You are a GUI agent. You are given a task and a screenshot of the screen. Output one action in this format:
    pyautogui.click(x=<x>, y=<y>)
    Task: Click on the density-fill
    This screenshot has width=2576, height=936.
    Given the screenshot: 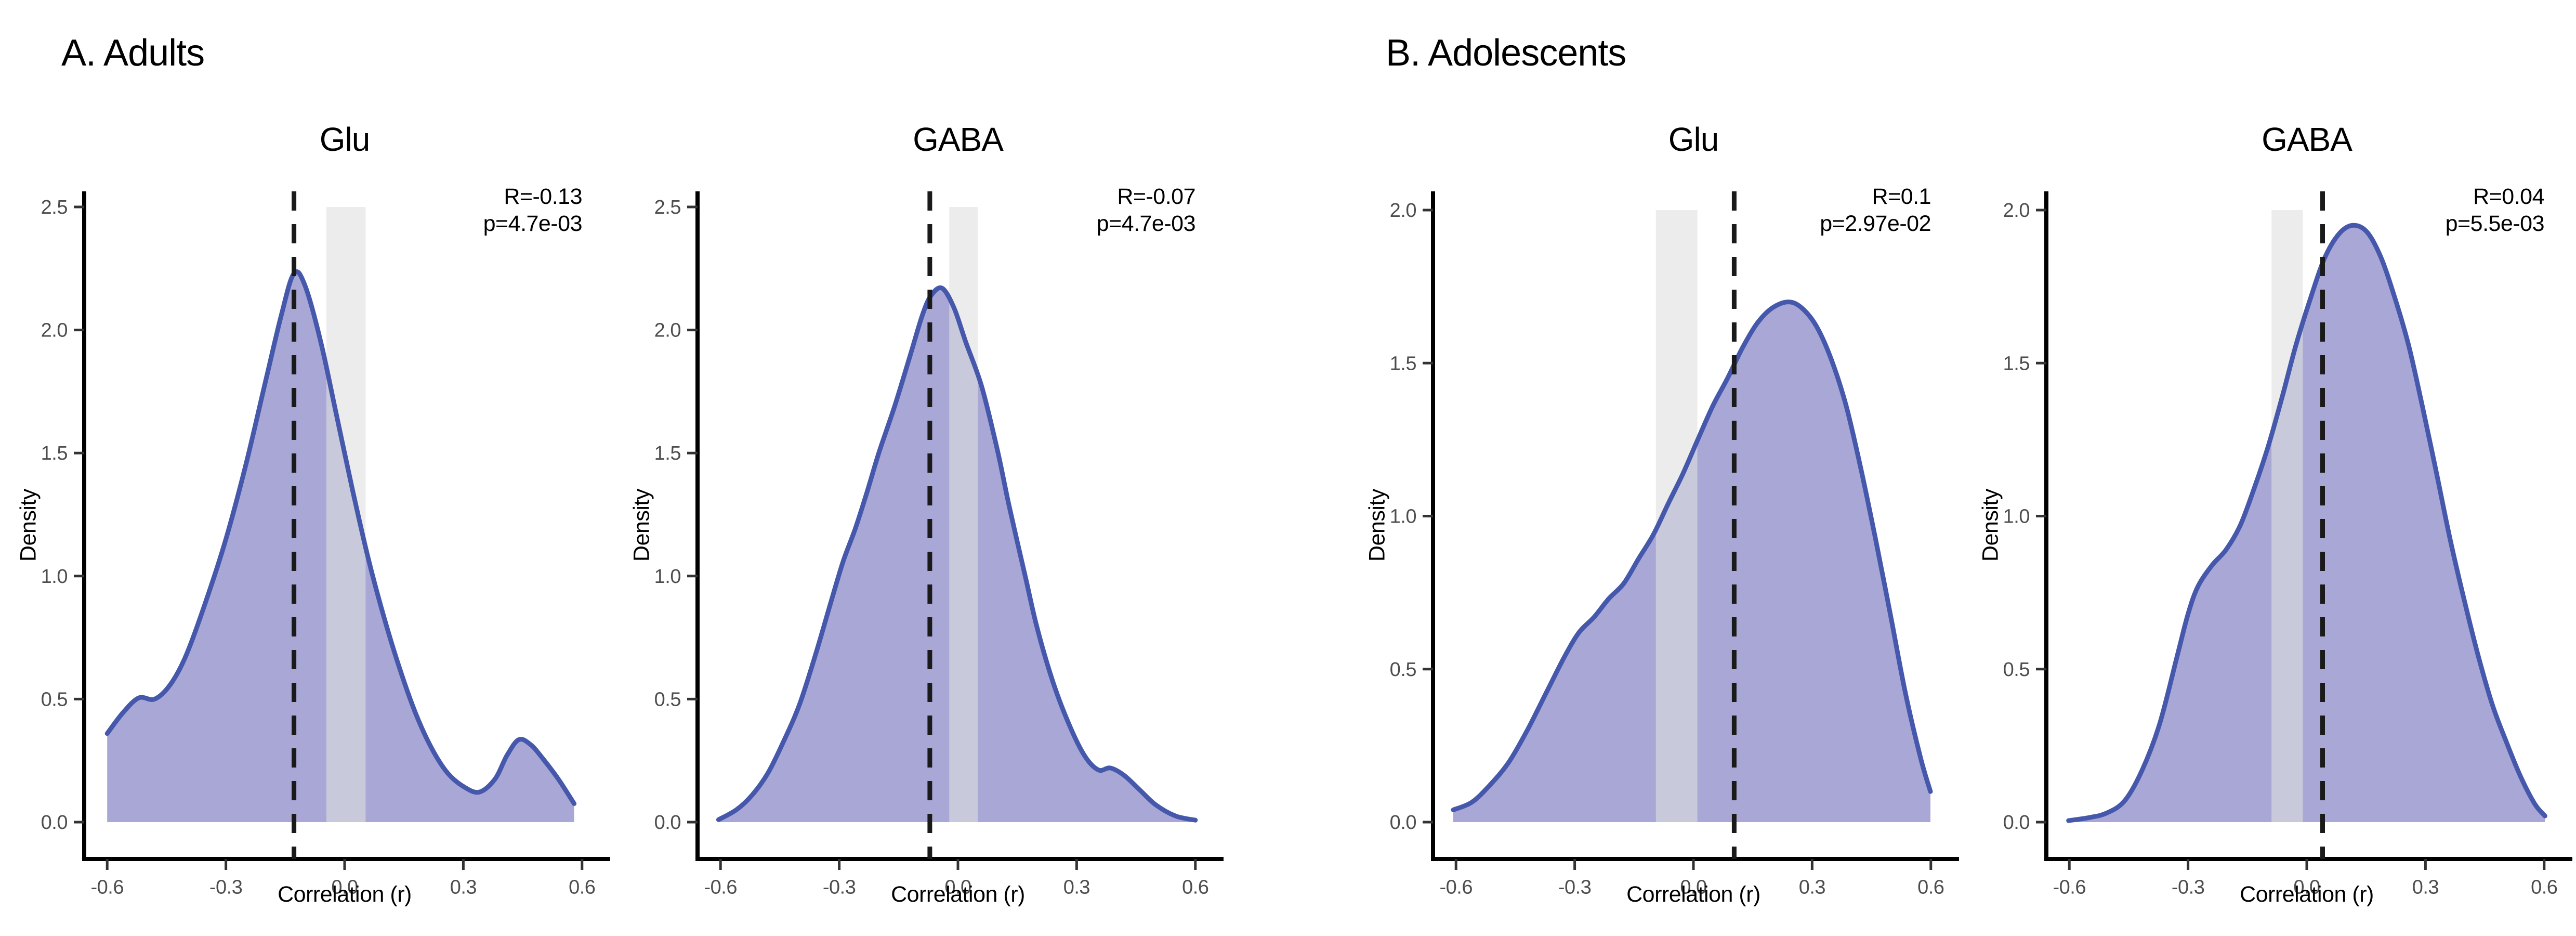 What is the action you would take?
    pyautogui.click(x=2306, y=523)
    